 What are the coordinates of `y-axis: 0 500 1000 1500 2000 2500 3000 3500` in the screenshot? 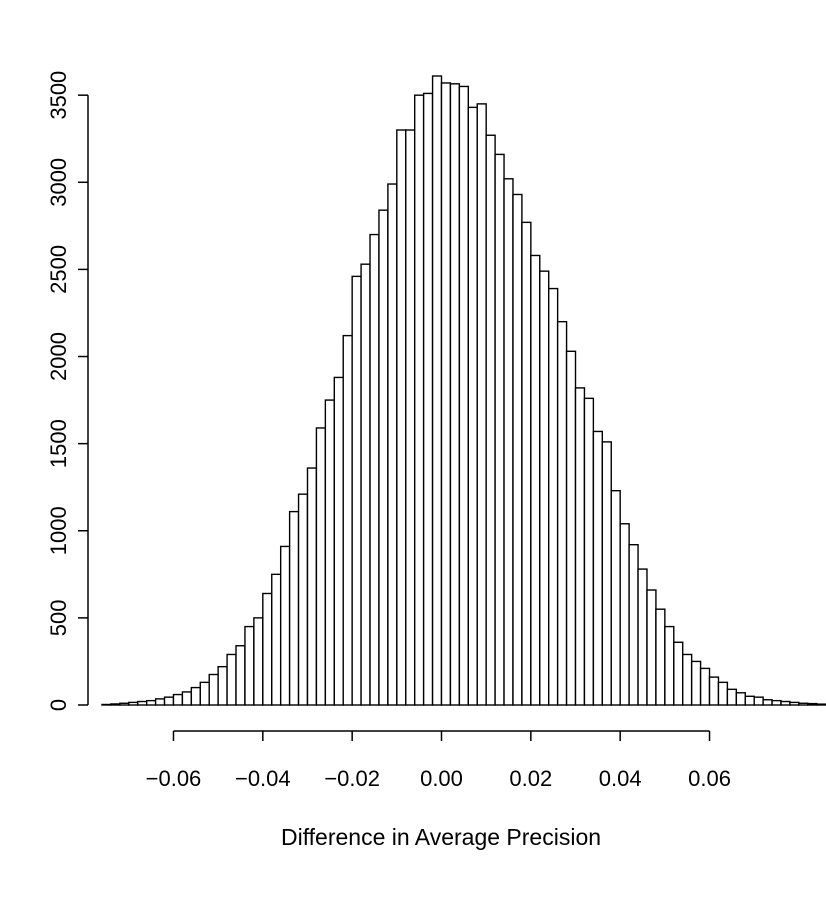 It's located at (67, 391).